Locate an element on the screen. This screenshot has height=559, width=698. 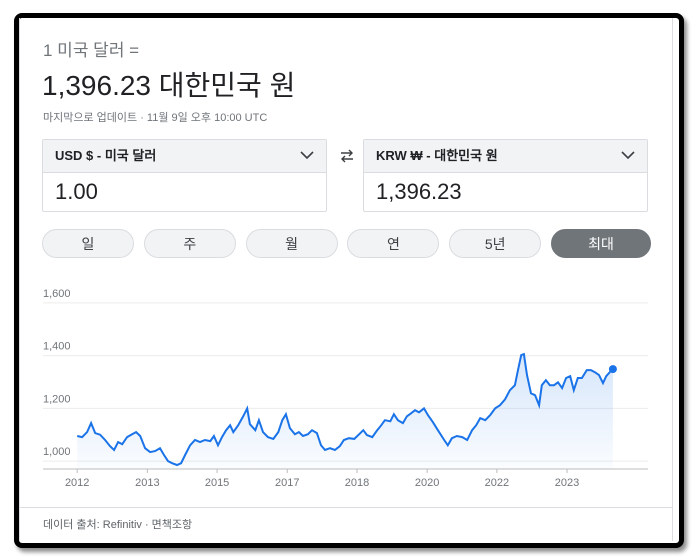
subtitle: 1 미국 달러 = is located at coordinates (91, 50).